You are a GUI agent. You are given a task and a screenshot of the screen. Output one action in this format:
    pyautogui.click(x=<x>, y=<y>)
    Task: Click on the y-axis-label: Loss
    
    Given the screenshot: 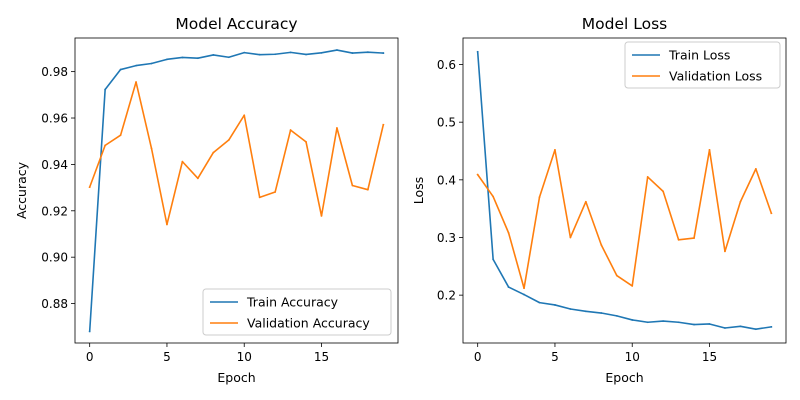 What is the action you would take?
    pyautogui.click(x=418, y=190)
    